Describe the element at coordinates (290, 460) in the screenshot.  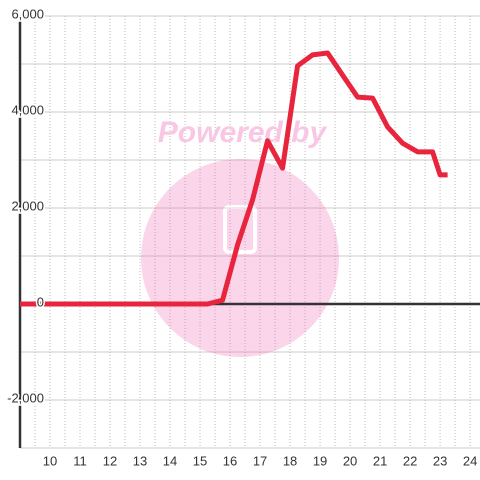
I see `x-tick-label: 18` at that location.